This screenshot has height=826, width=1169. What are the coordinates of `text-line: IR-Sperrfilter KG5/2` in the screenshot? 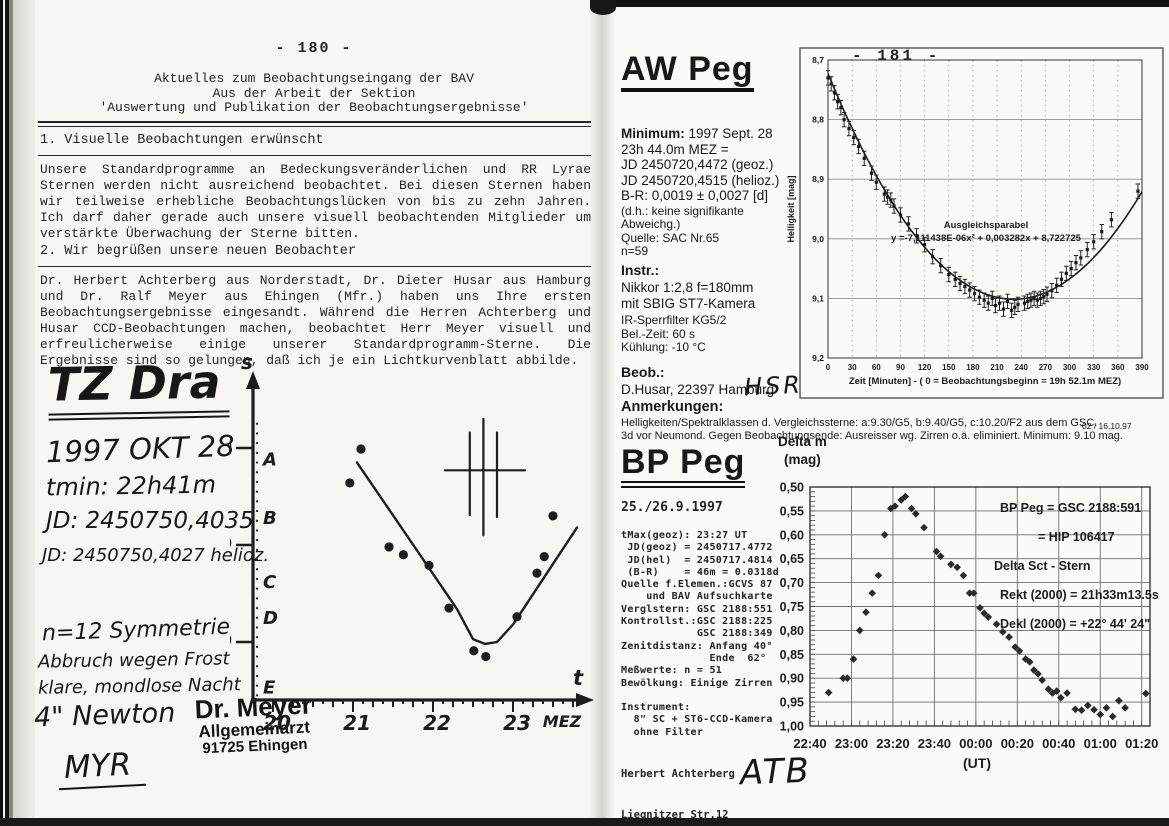 It's located at (674, 320).